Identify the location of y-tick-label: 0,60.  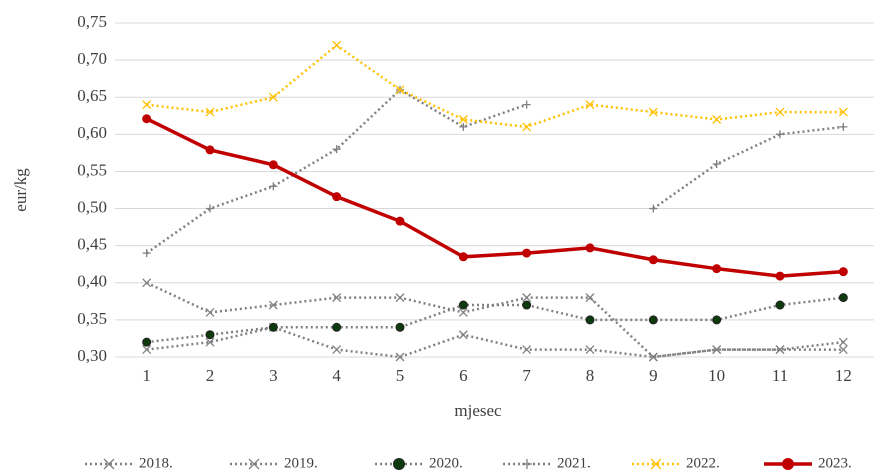
(92, 132).